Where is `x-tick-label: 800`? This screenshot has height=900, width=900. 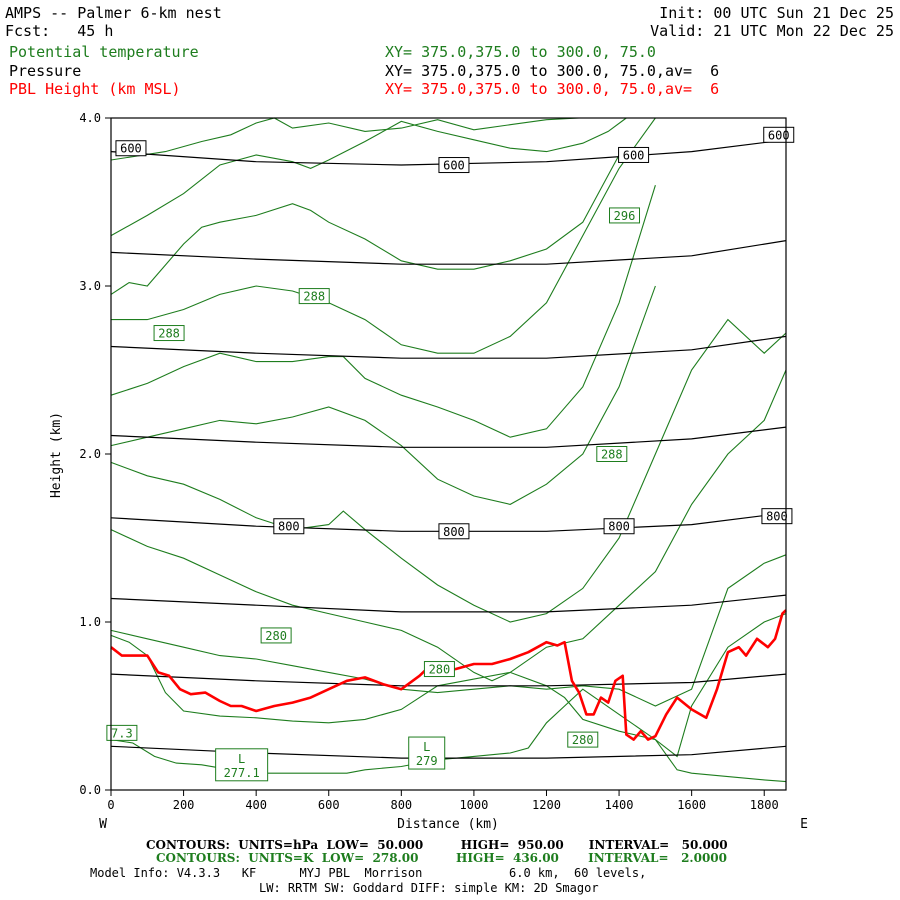
x-tick-label: 800 is located at coordinates (401, 805).